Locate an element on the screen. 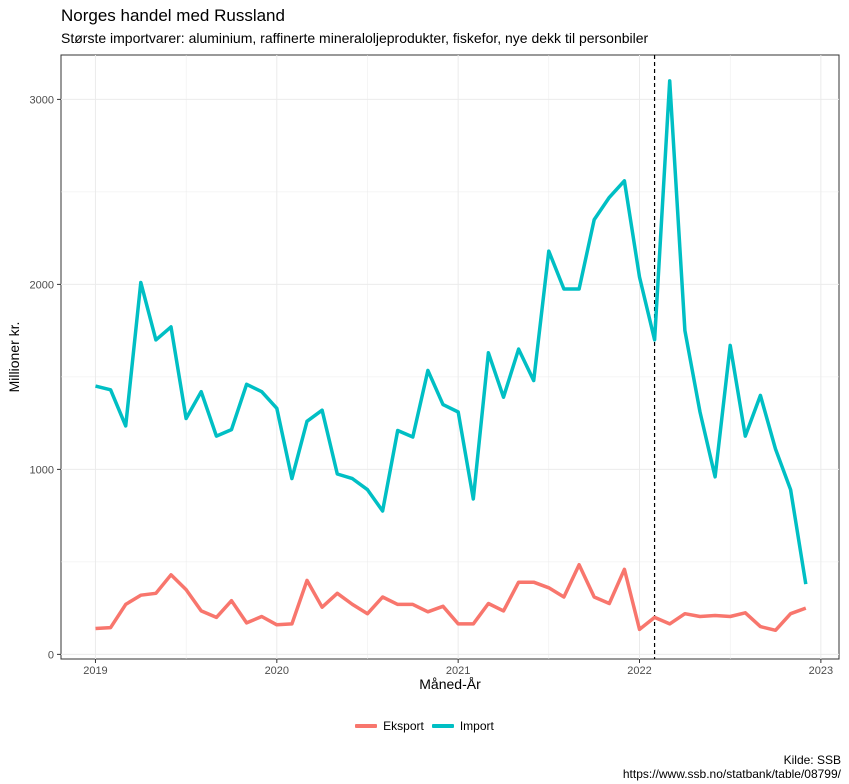 This screenshot has width=849, height=784. legend: Eksport Import is located at coordinates (424, 726).